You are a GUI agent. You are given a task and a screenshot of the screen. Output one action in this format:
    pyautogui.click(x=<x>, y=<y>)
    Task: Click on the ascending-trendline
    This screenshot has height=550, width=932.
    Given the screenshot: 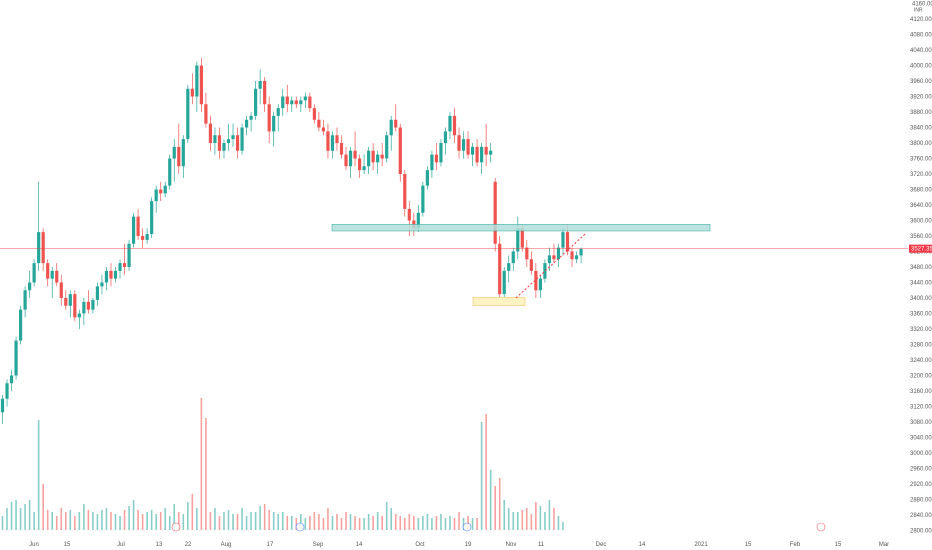 What is the action you would take?
    pyautogui.click(x=550, y=266)
    